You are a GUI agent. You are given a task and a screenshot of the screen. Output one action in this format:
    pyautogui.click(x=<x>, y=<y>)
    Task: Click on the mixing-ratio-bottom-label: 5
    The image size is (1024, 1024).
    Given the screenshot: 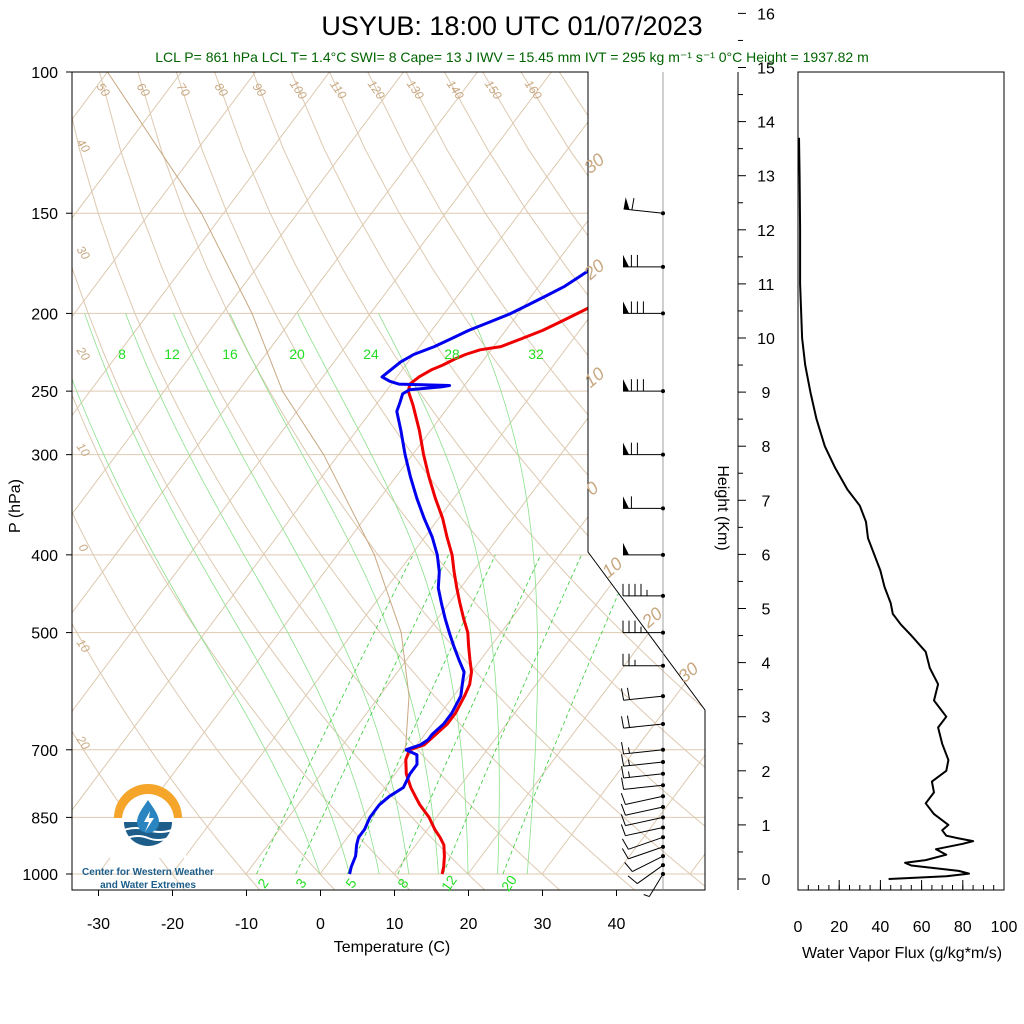 What is the action you would take?
    pyautogui.click(x=351, y=883)
    